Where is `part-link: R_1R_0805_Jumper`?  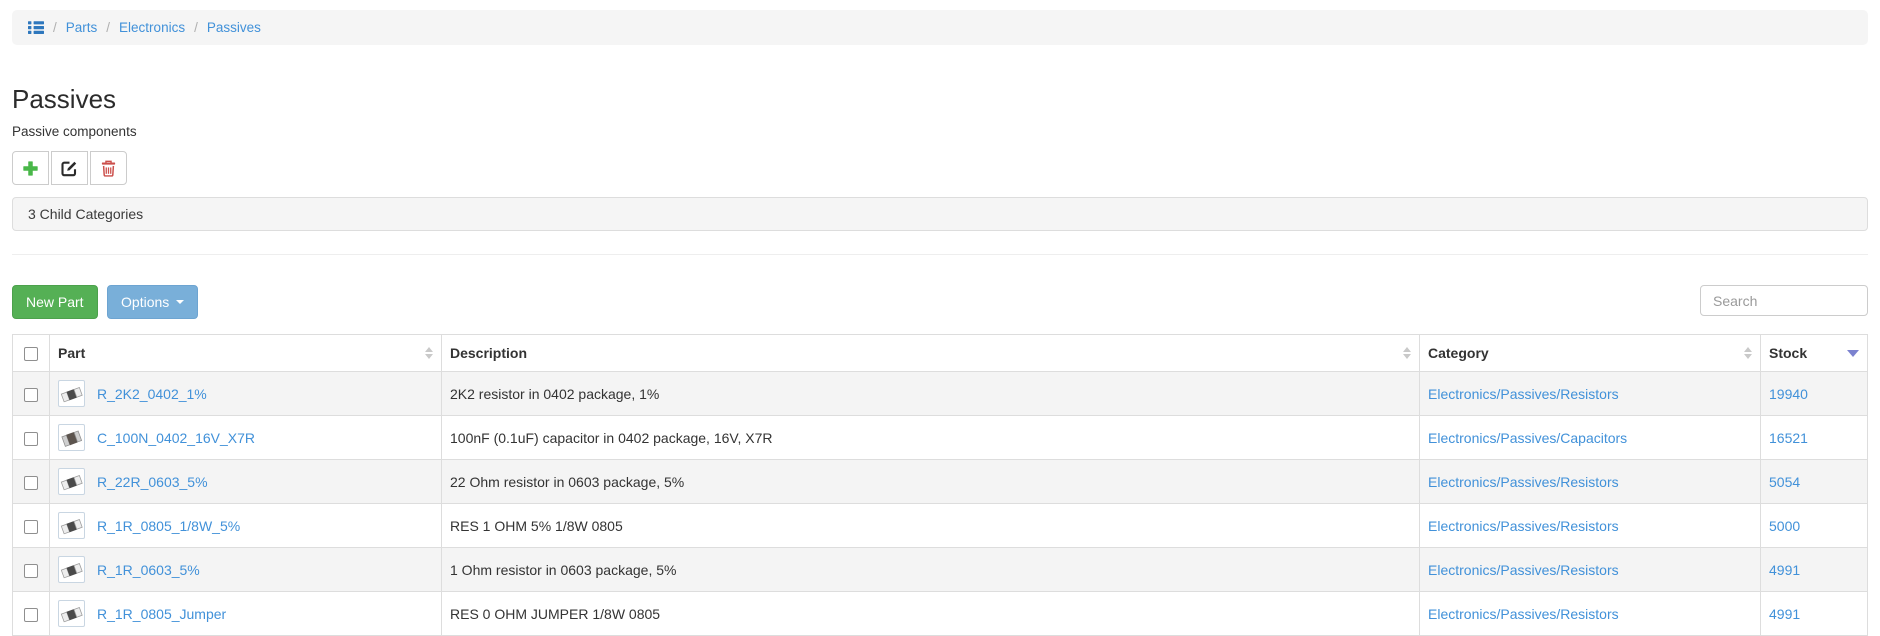
part-link: R_1R_0805_Jumper is located at coordinates (162, 613).